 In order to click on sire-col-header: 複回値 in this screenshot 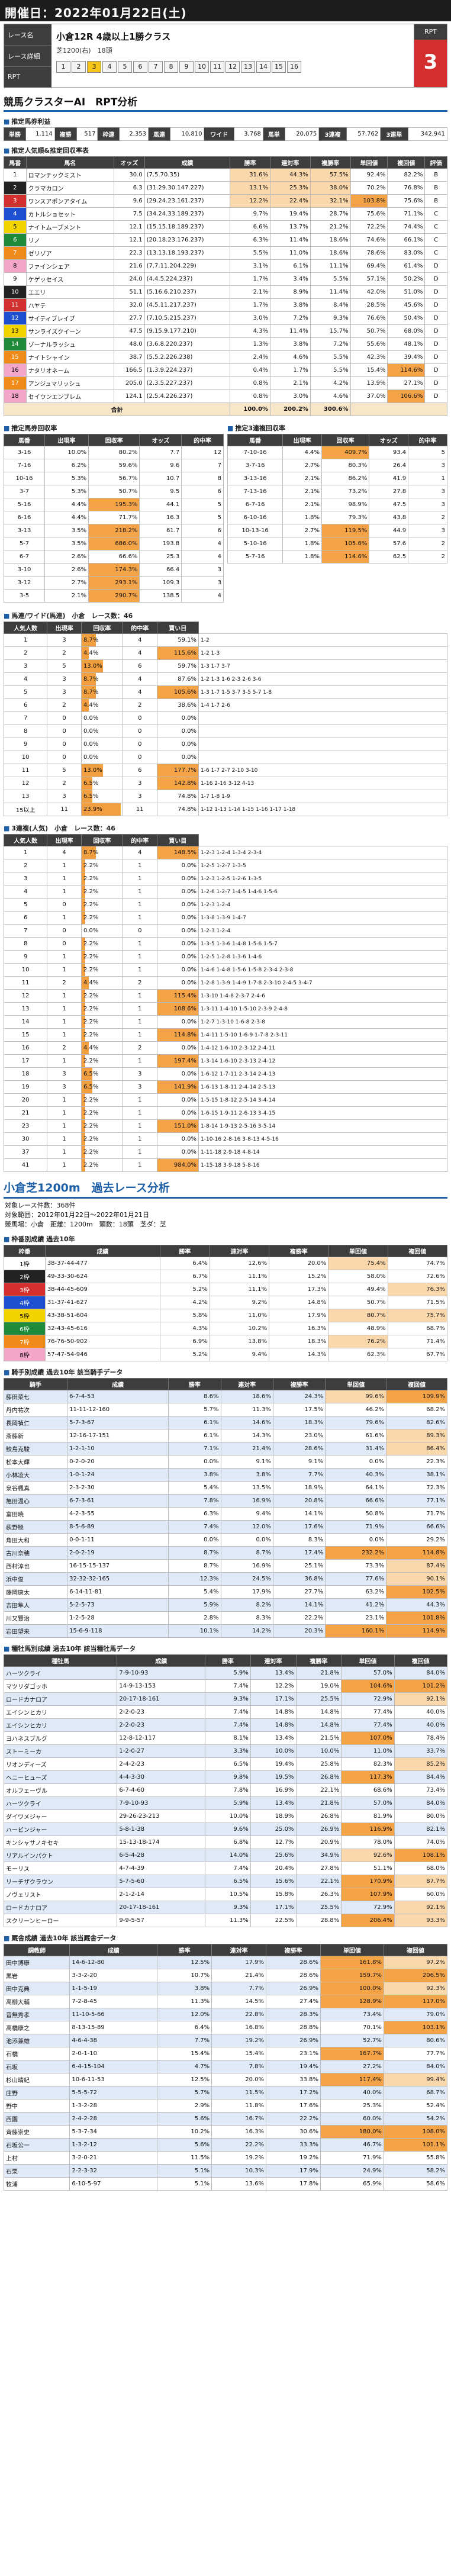, I will do `click(421, 1660)`.